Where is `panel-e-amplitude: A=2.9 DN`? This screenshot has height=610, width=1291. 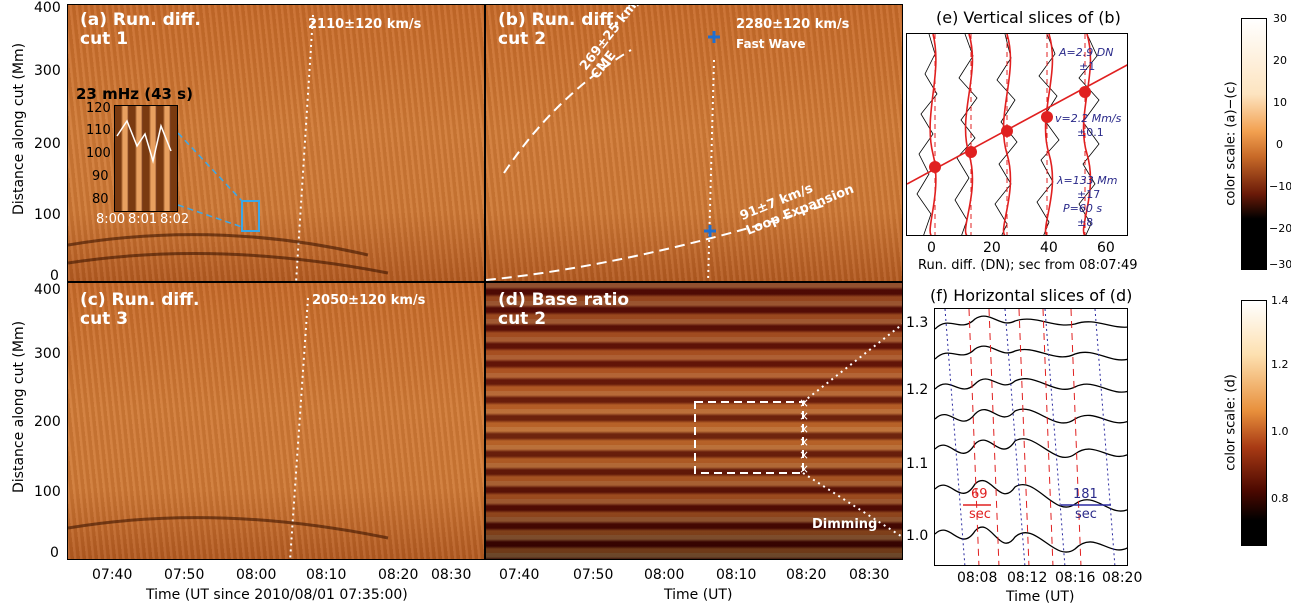 panel-e-amplitude: A=2.9 DN is located at coordinates (1086, 52).